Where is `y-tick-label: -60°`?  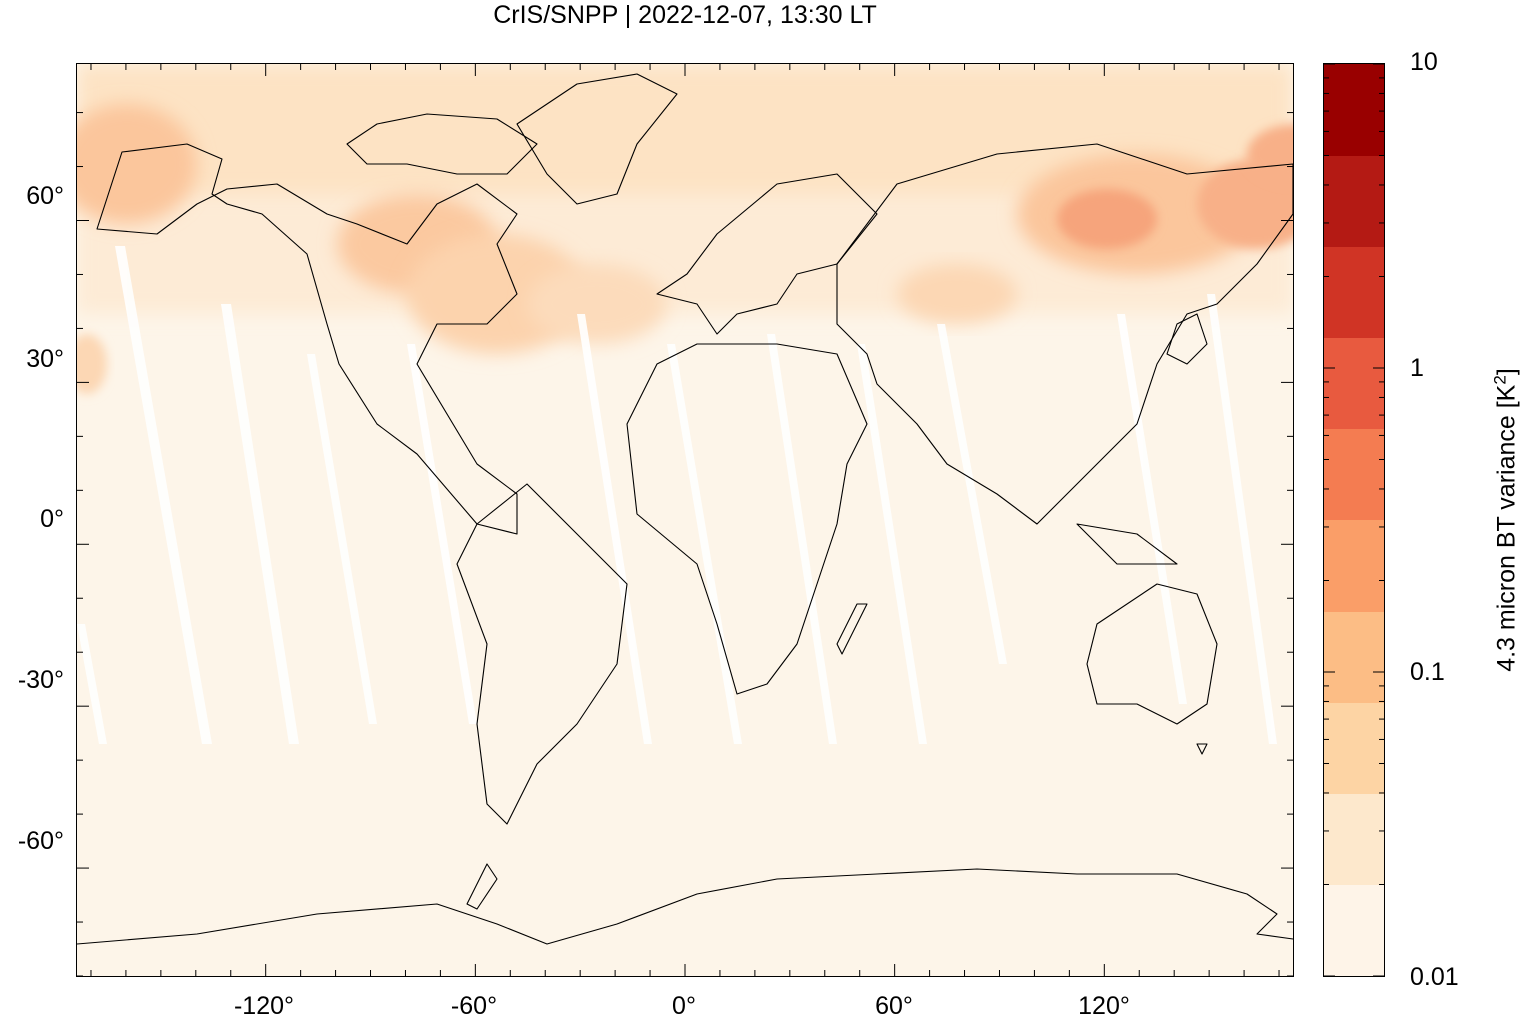
y-tick-label: -60° is located at coordinates (40, 841).